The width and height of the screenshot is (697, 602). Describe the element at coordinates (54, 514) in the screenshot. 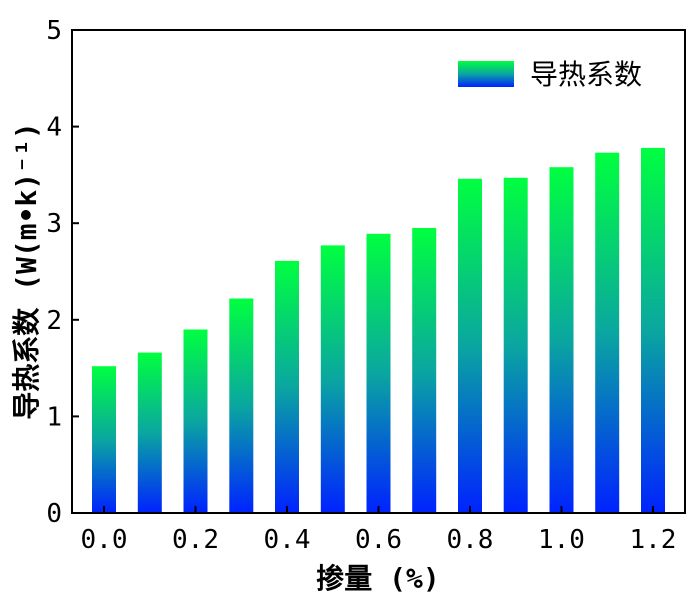

I see `y-tick-label-0: 0` at that location.